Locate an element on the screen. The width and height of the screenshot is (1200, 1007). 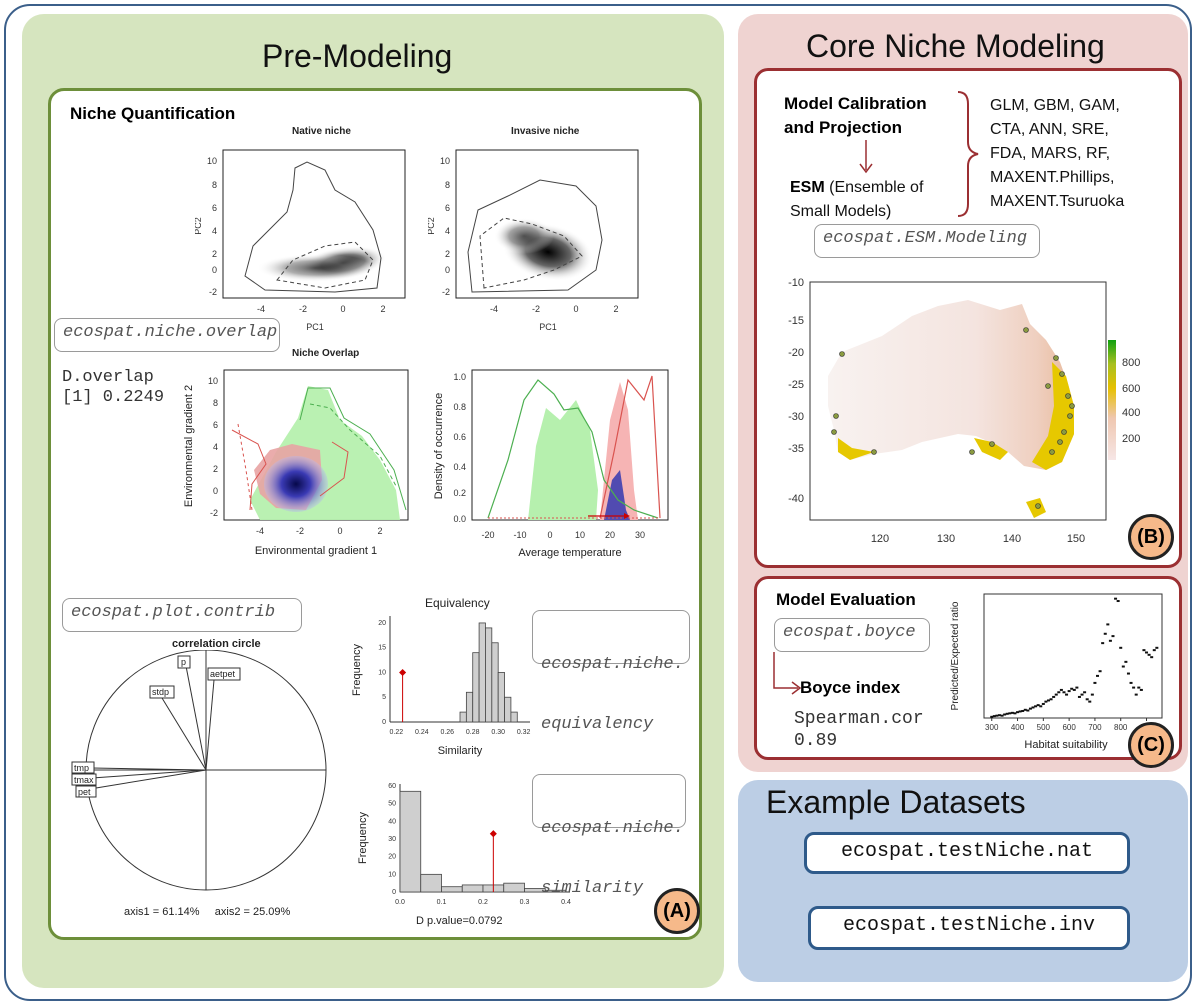
variable-label-pet: pet is located at coordinates (84, 792).